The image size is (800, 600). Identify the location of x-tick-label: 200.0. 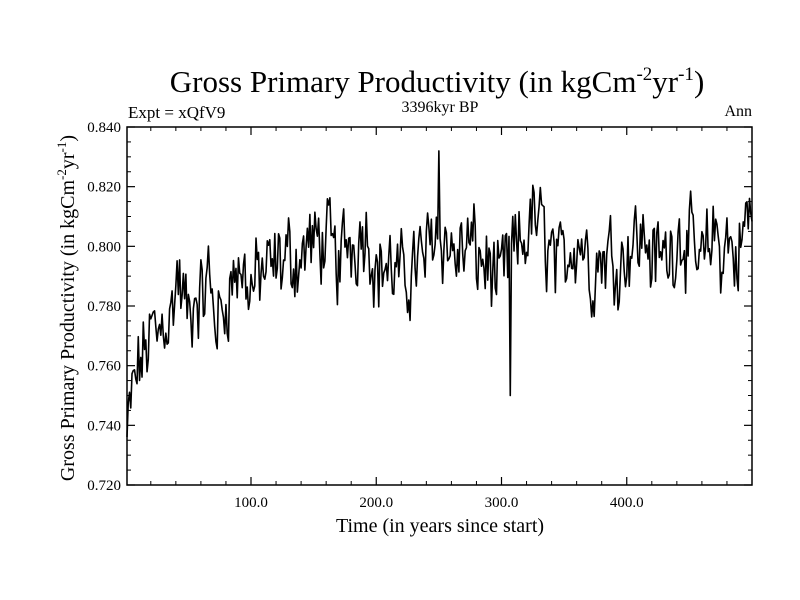
(376, 503).